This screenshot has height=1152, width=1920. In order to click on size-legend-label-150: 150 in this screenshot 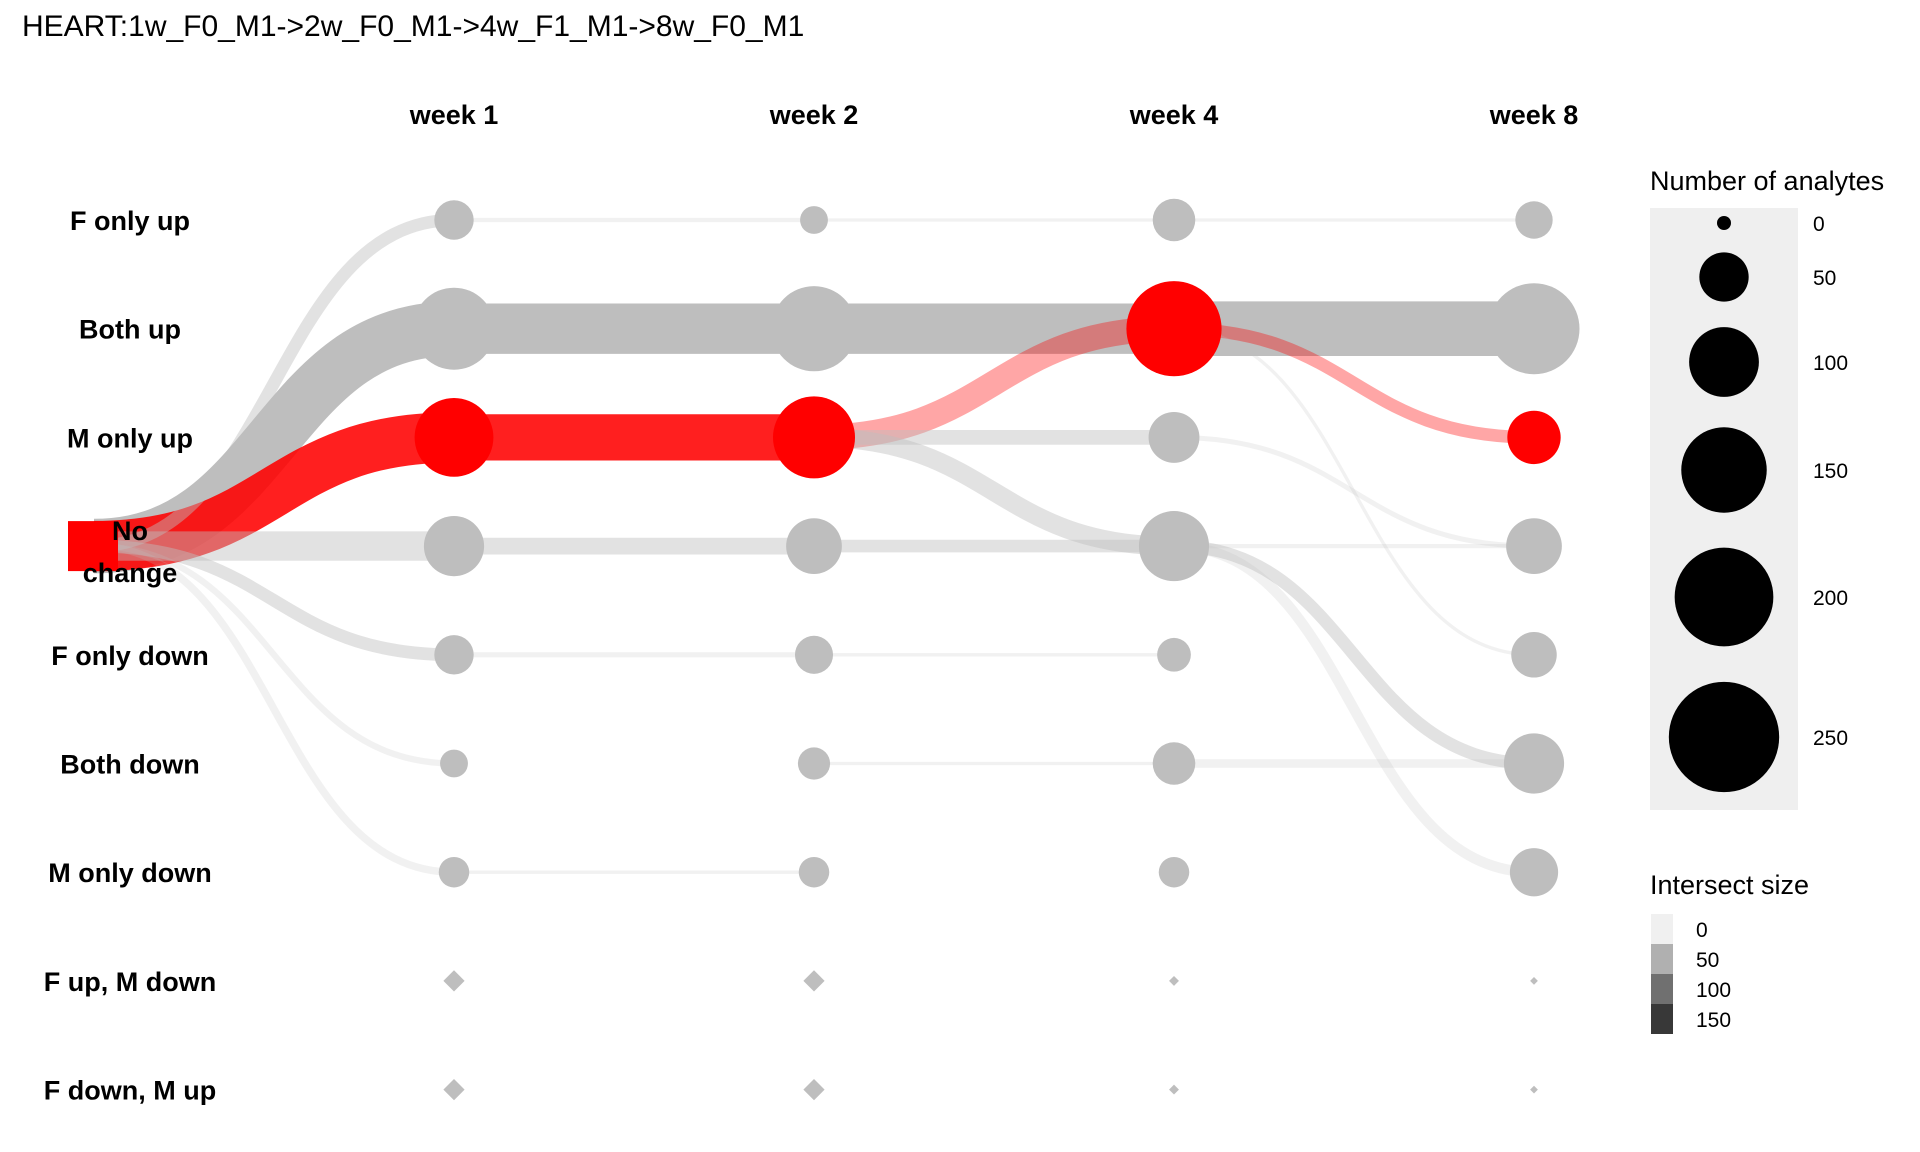, I will do `click(1830, 471)`.